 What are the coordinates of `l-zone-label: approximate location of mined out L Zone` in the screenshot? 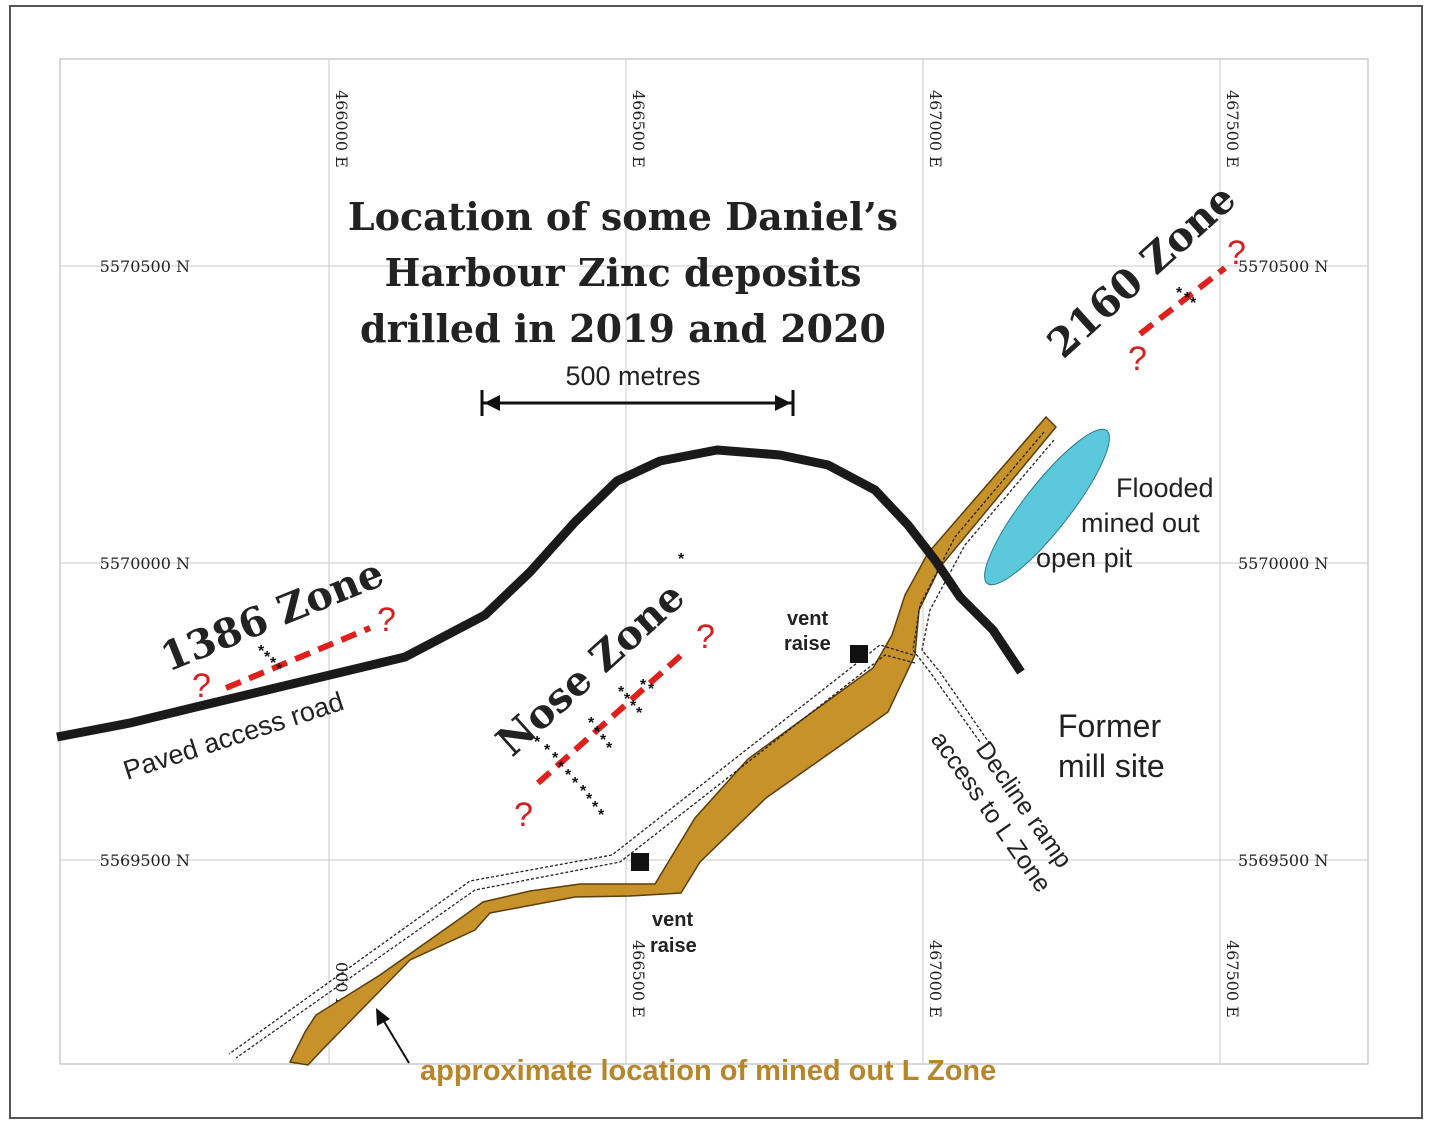 It's located at (708, 1071).